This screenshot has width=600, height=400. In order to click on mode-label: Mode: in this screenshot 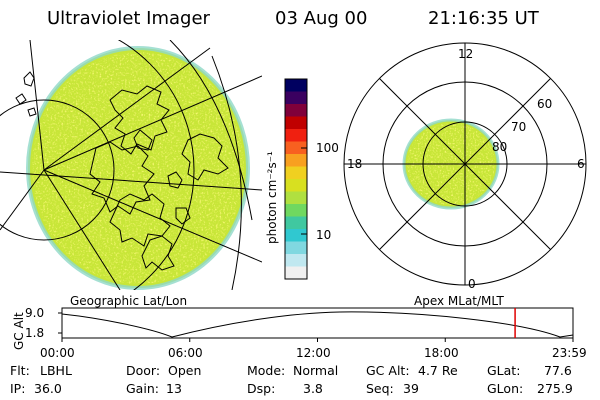, I will do `click(266, 370)`.